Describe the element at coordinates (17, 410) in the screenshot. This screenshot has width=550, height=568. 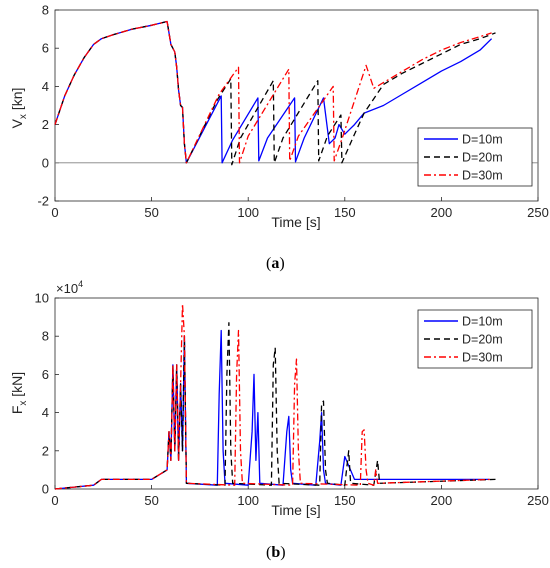
I see `y-axis-label-b-main: F` at that location.